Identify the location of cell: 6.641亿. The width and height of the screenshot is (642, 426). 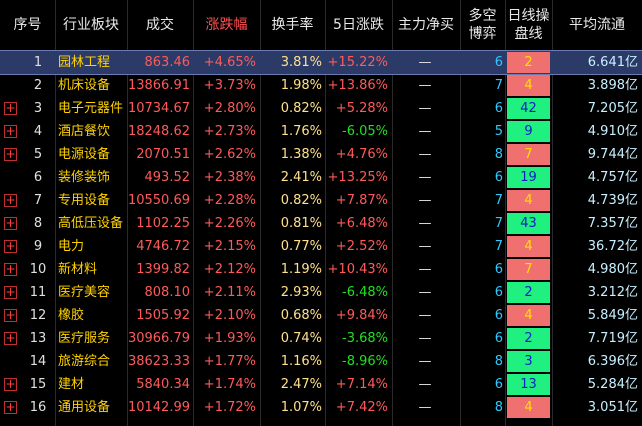
(612, 62).